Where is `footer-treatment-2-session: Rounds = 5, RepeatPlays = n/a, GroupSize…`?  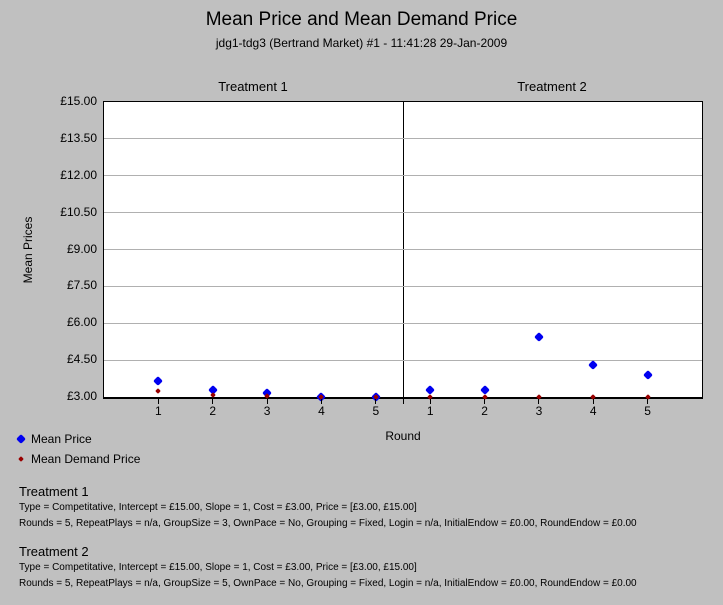 footer-treatment-2-session: Rounds = 5, RepeatPlays = n/a, GroupSize… is located at coordinates (328, 583).